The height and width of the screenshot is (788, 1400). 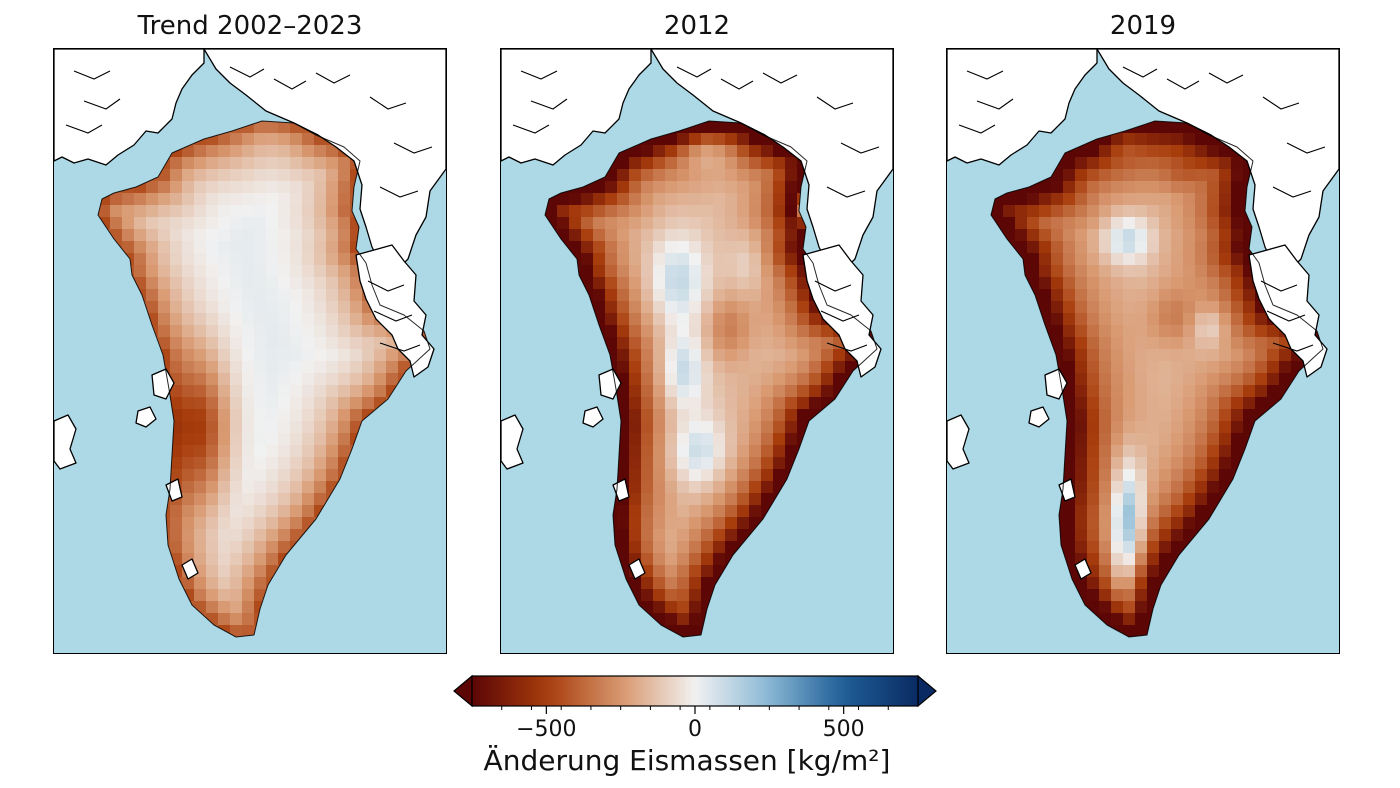 I want to click on colorbar-tick-label: 500, so click(x=844, y=729).